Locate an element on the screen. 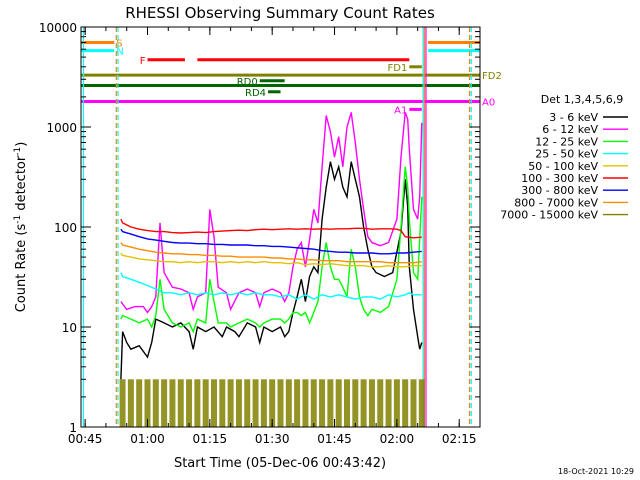 This screenshot has height=480, width=640. x-tick-label: 01:15 is located at coordinates (210, 439).